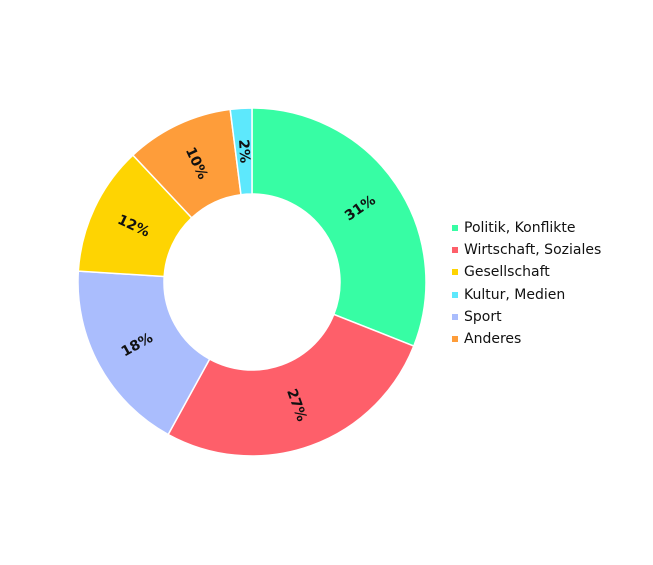 The height and width of the screenshot is (565, 653). What do you see at coordinates (526, 339) in the screenshot?
I see `legend-item: Anderes` at bounding box center [526, 339].